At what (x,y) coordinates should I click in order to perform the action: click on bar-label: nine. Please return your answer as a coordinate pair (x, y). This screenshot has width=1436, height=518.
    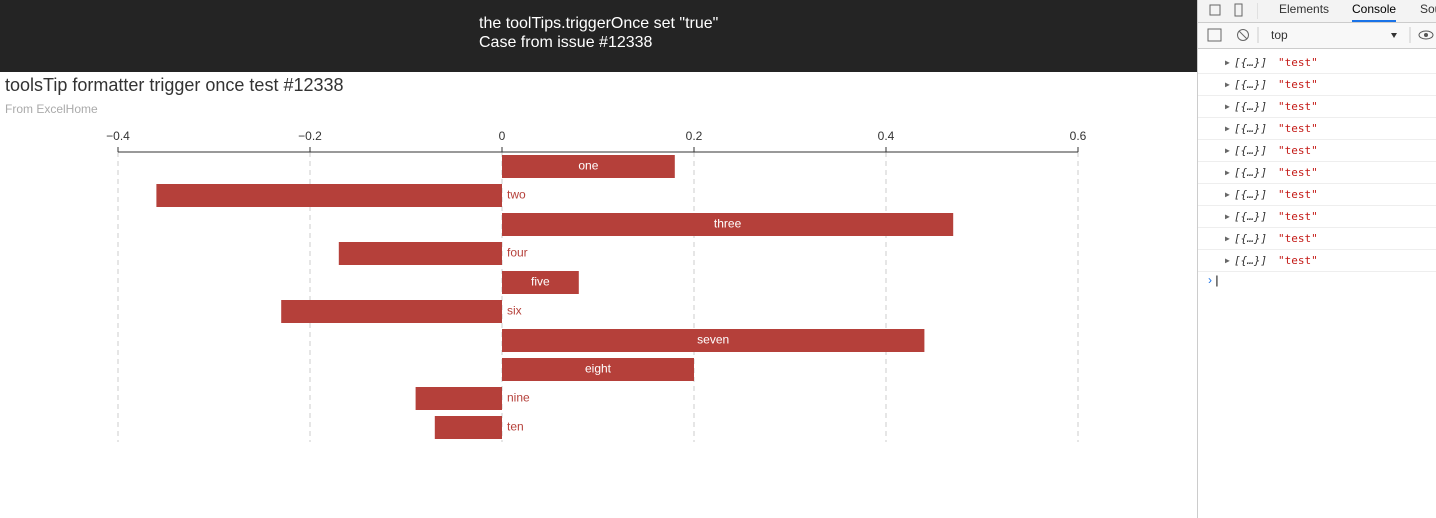
    Looking at the image, I should click on (518, 398).